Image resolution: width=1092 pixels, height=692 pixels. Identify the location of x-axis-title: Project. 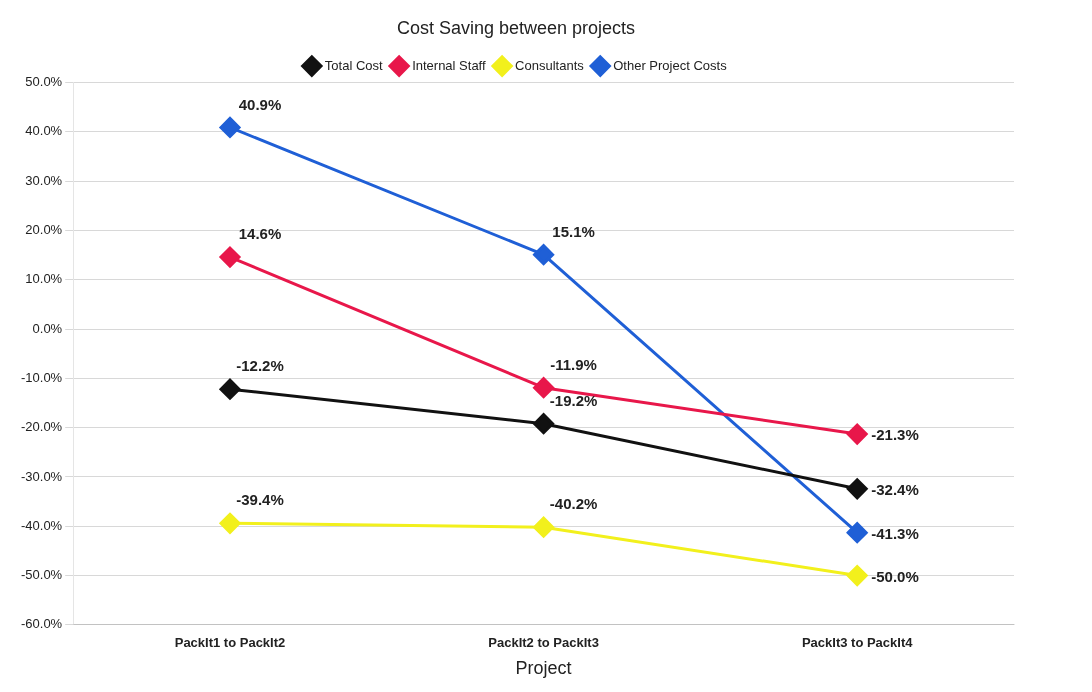
(543, 668).